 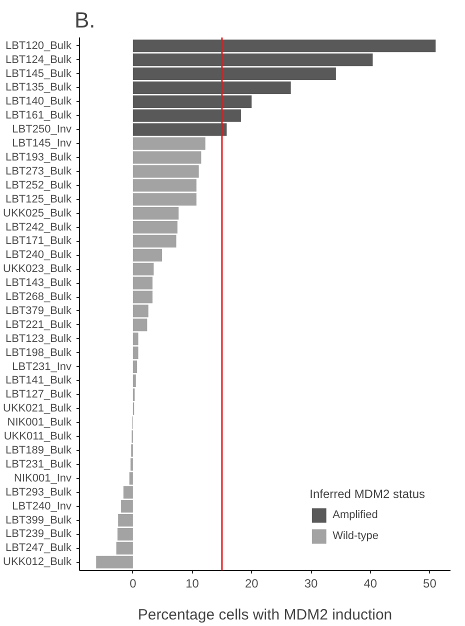 What do you see at coordinates (38, 534) in the screenshot?
I see `y-tick-label: LBT239_Bulk` at bounding box center [38, 534].